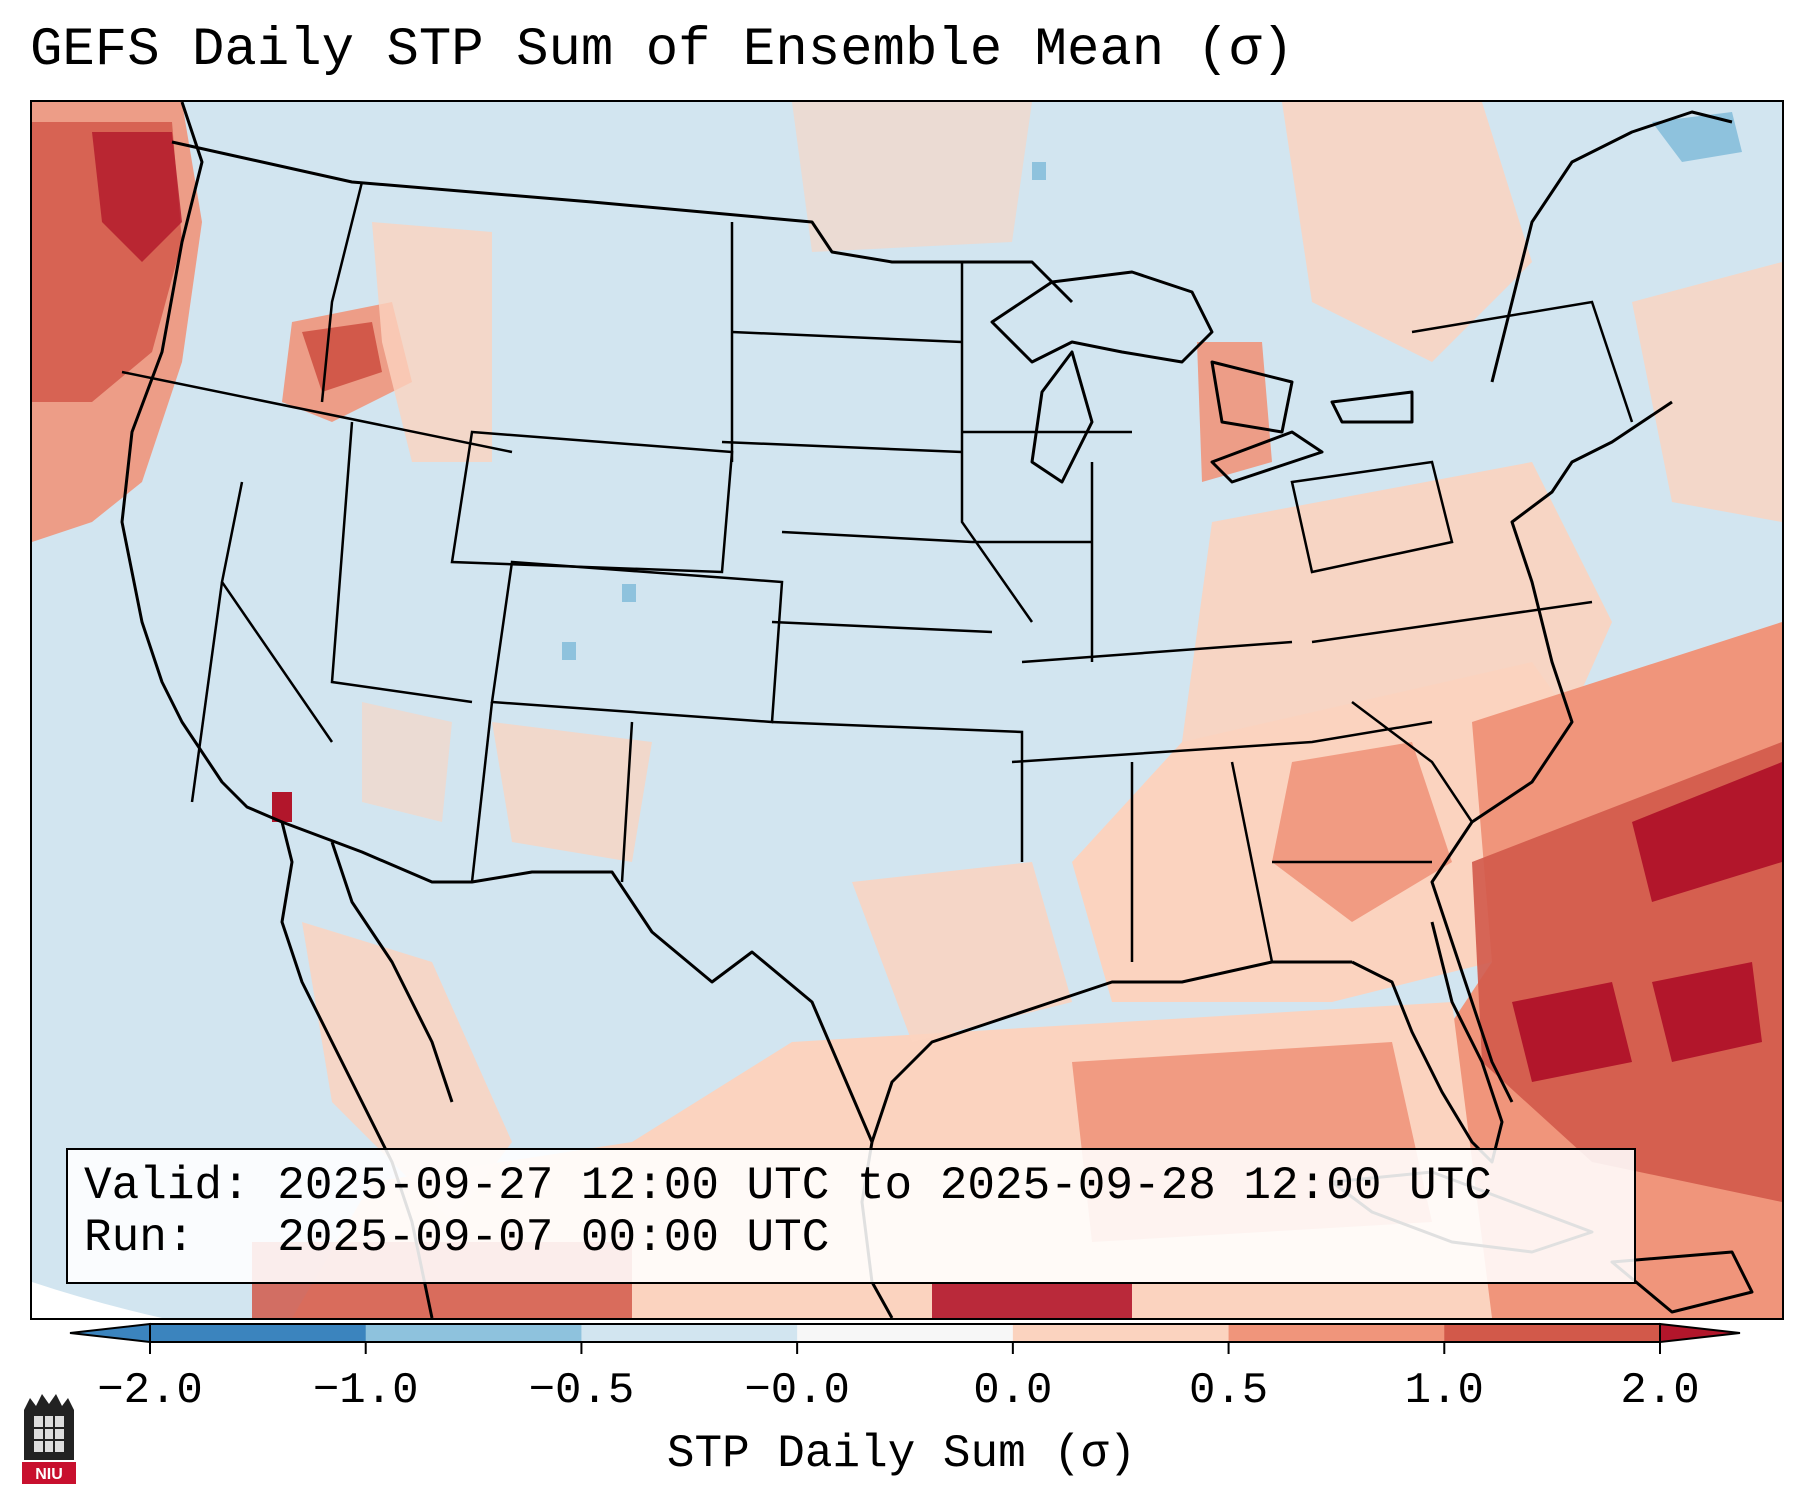 This screenshot has height=1506, width=1803. I want to click on anomaly-baja, so click(407, 1072).